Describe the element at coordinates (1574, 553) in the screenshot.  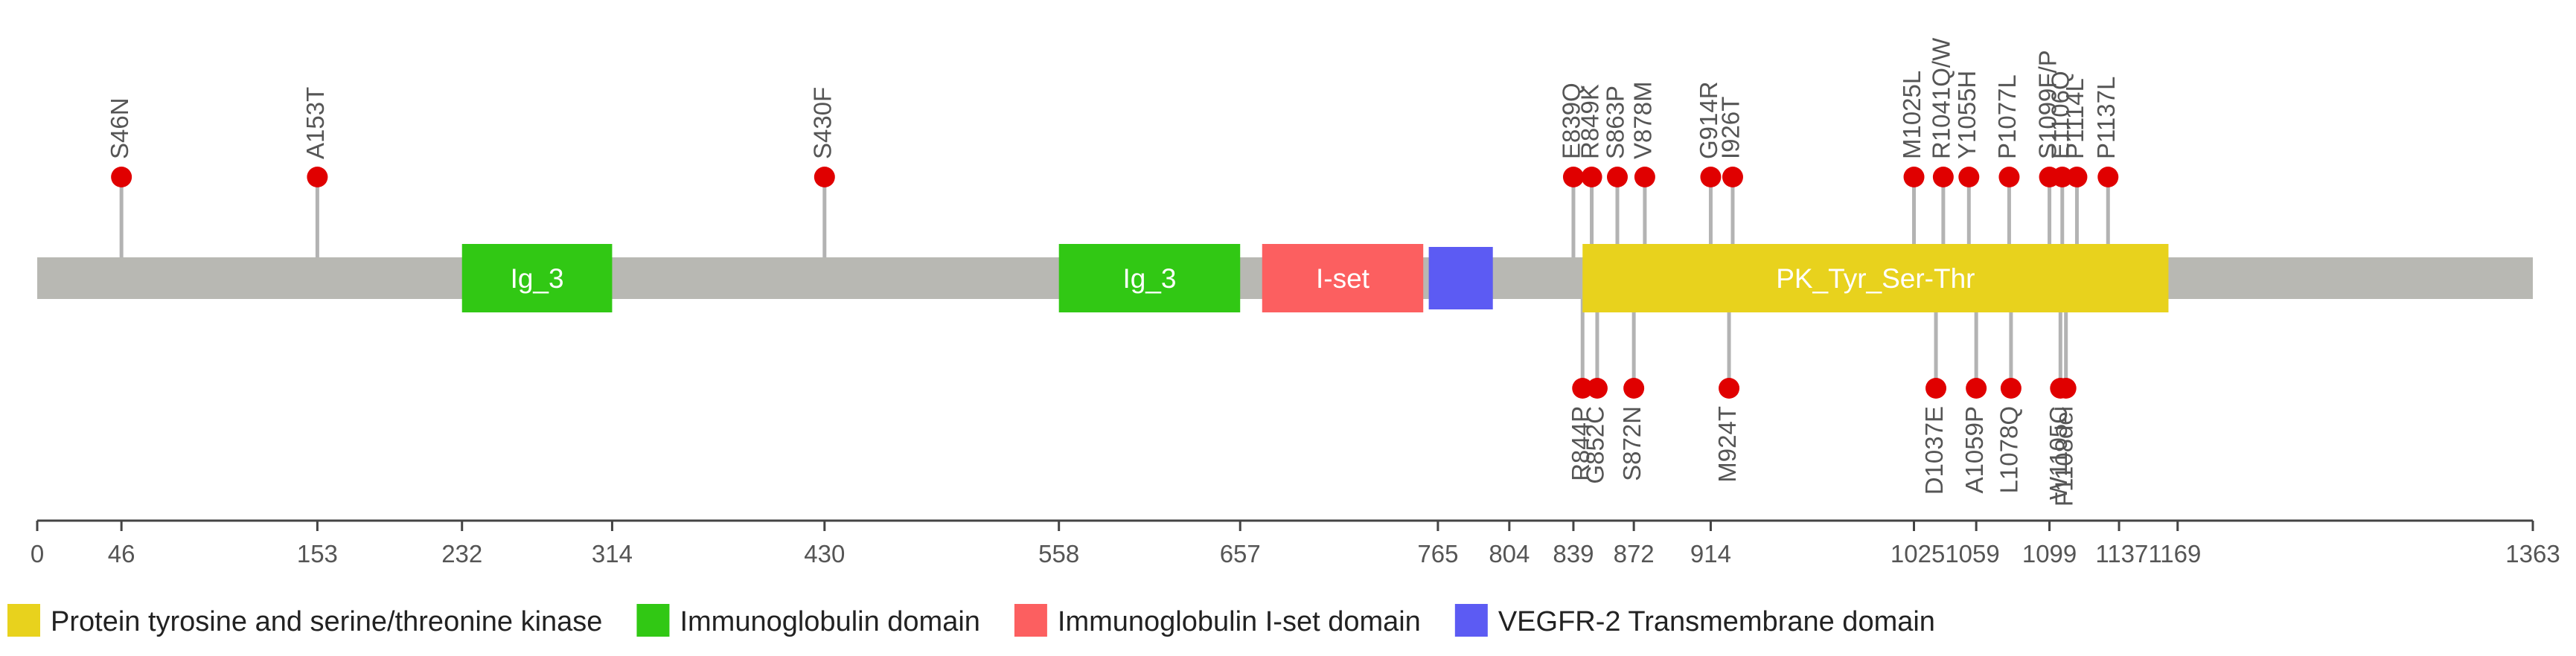
I see `axis-label-839: 839` at that location.